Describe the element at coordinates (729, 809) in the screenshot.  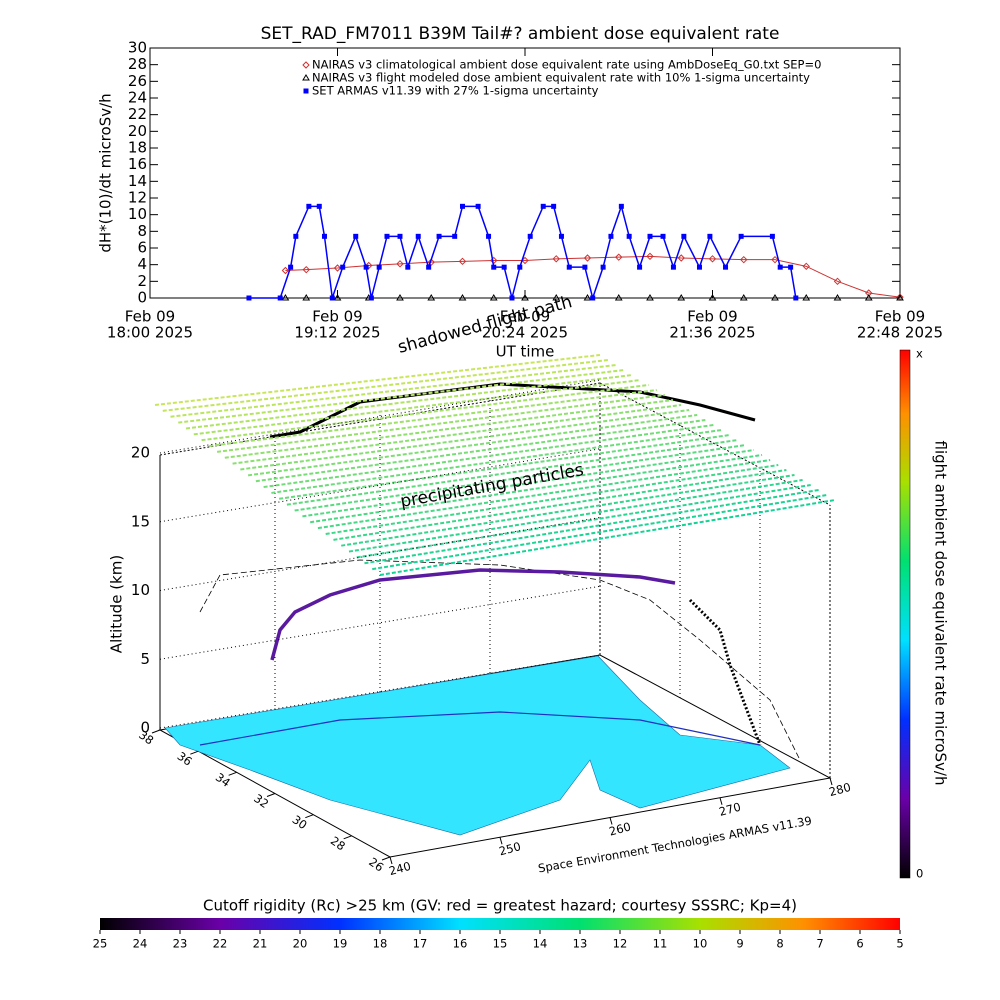
I see `lon-tick-label: 270` at that location.